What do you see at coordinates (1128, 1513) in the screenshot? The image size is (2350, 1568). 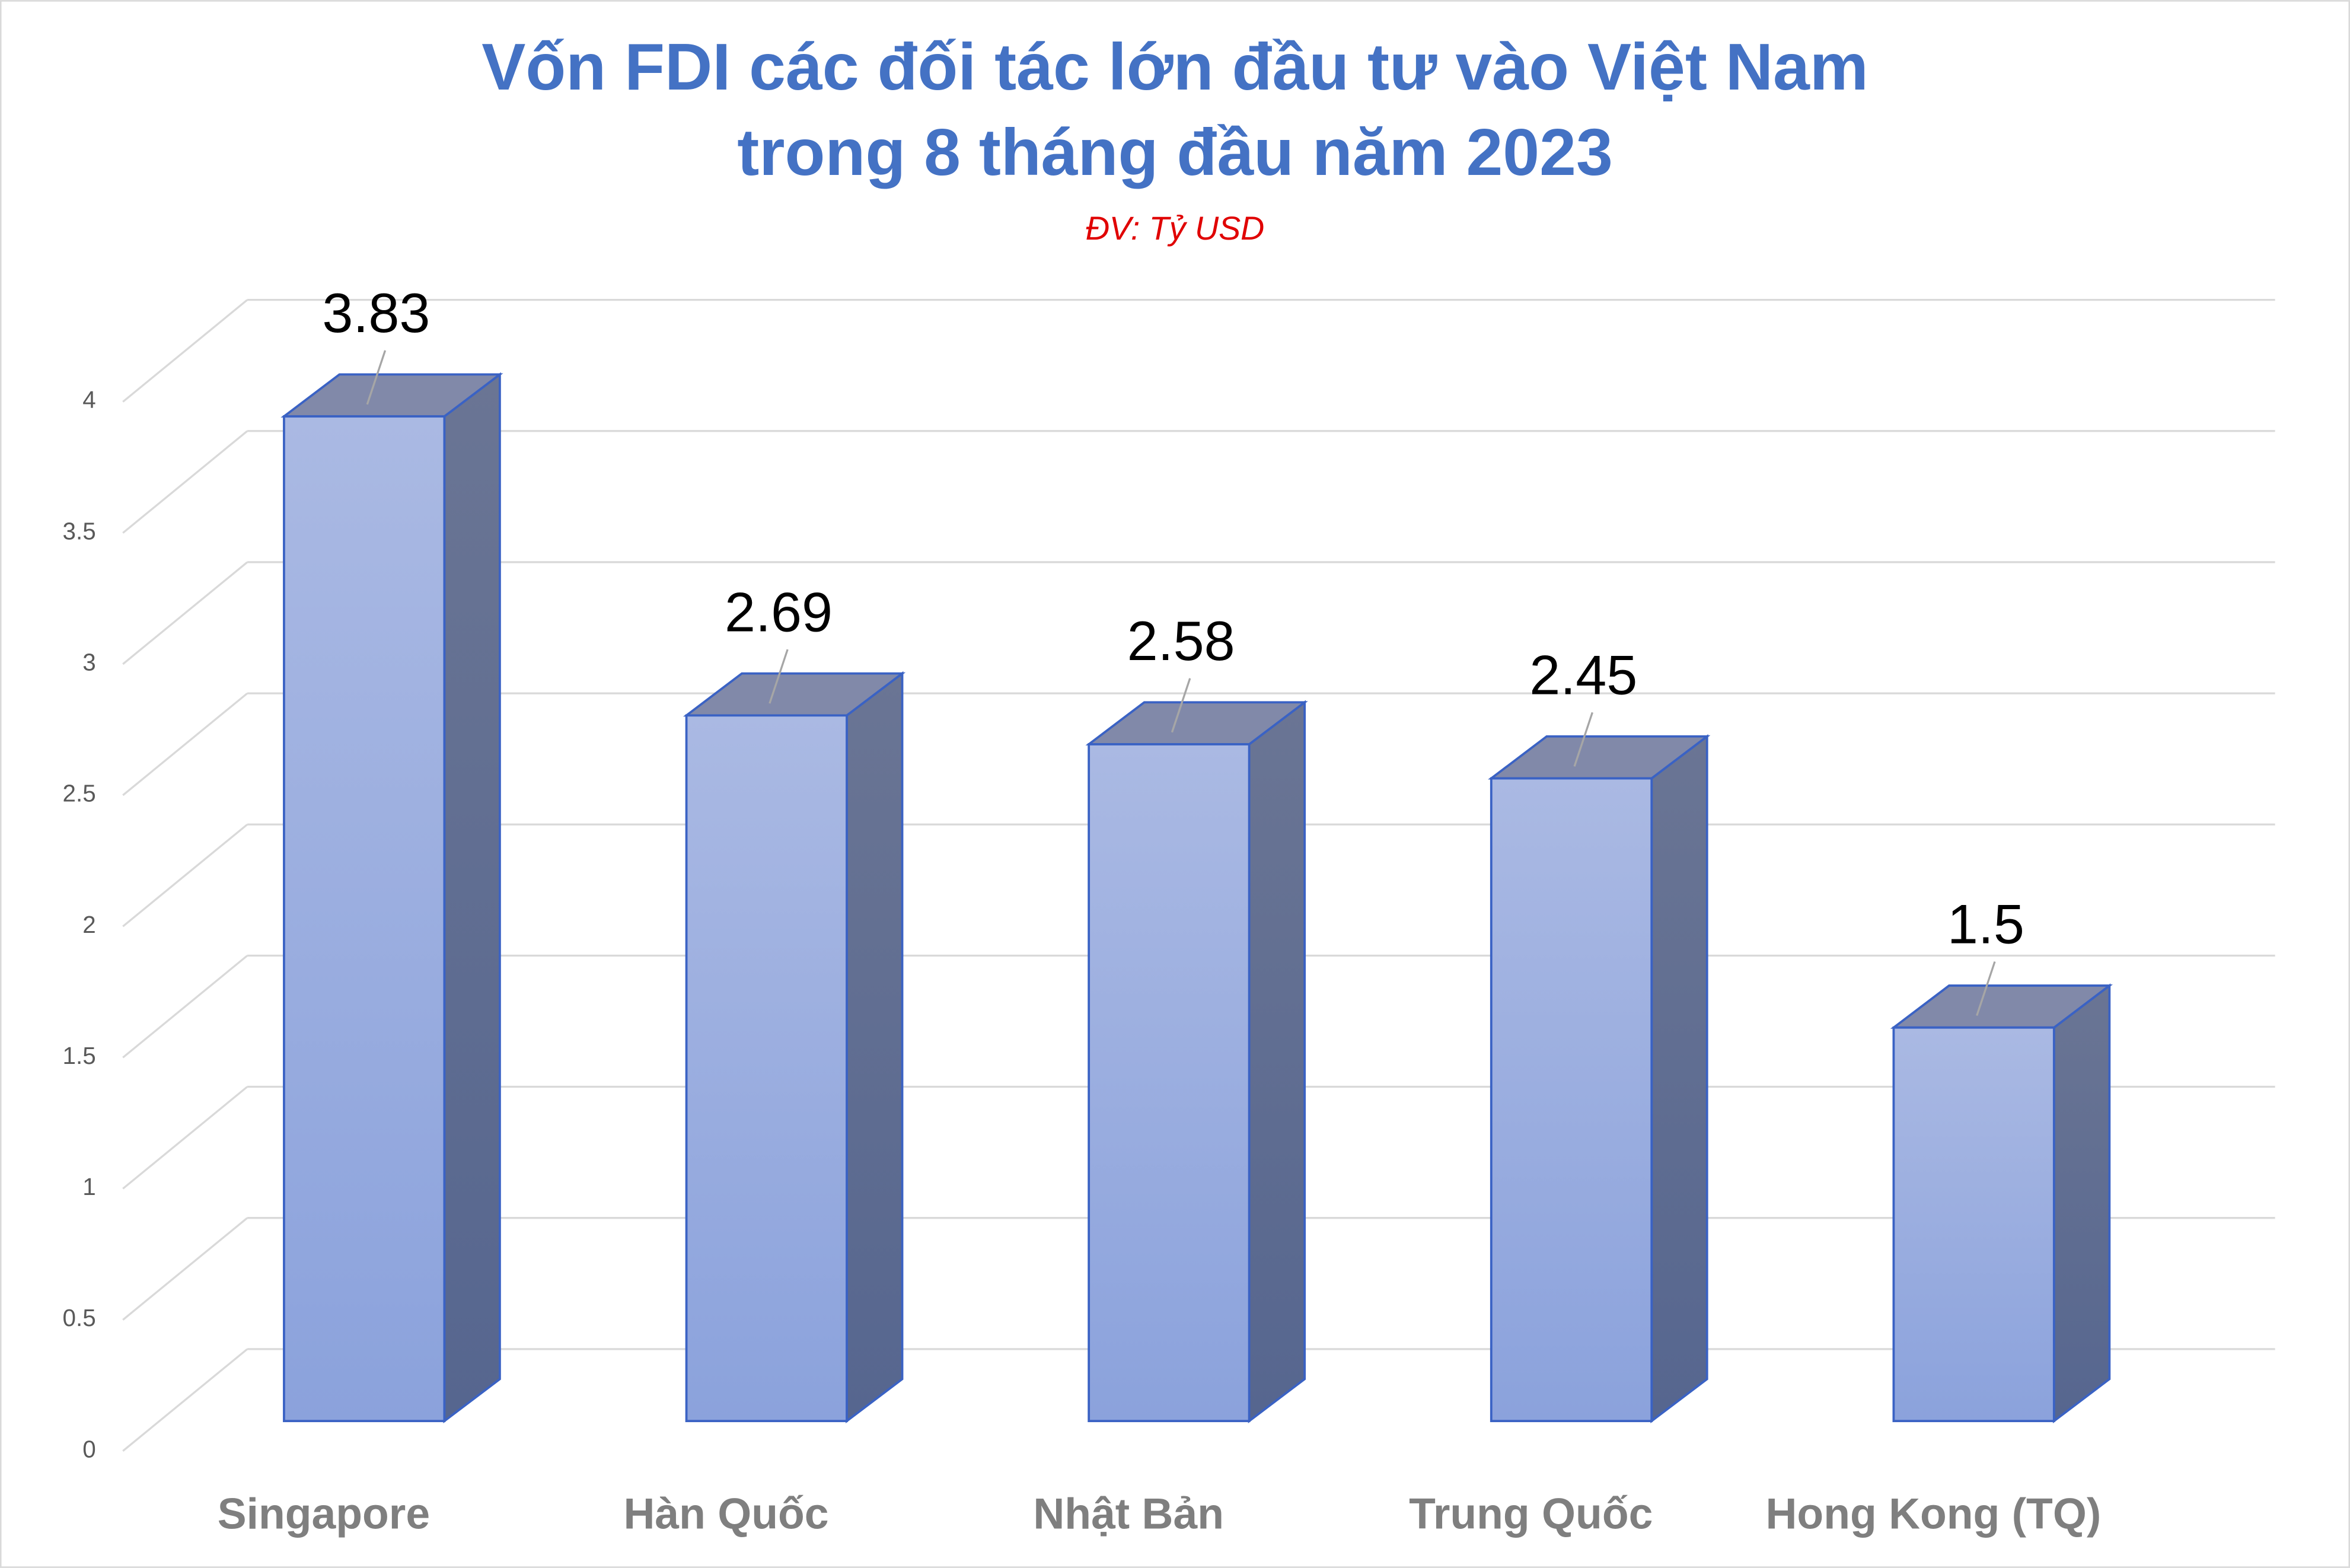 I see `x-tick-label: Nhật Bản` at bounding box center [1128, 1513].